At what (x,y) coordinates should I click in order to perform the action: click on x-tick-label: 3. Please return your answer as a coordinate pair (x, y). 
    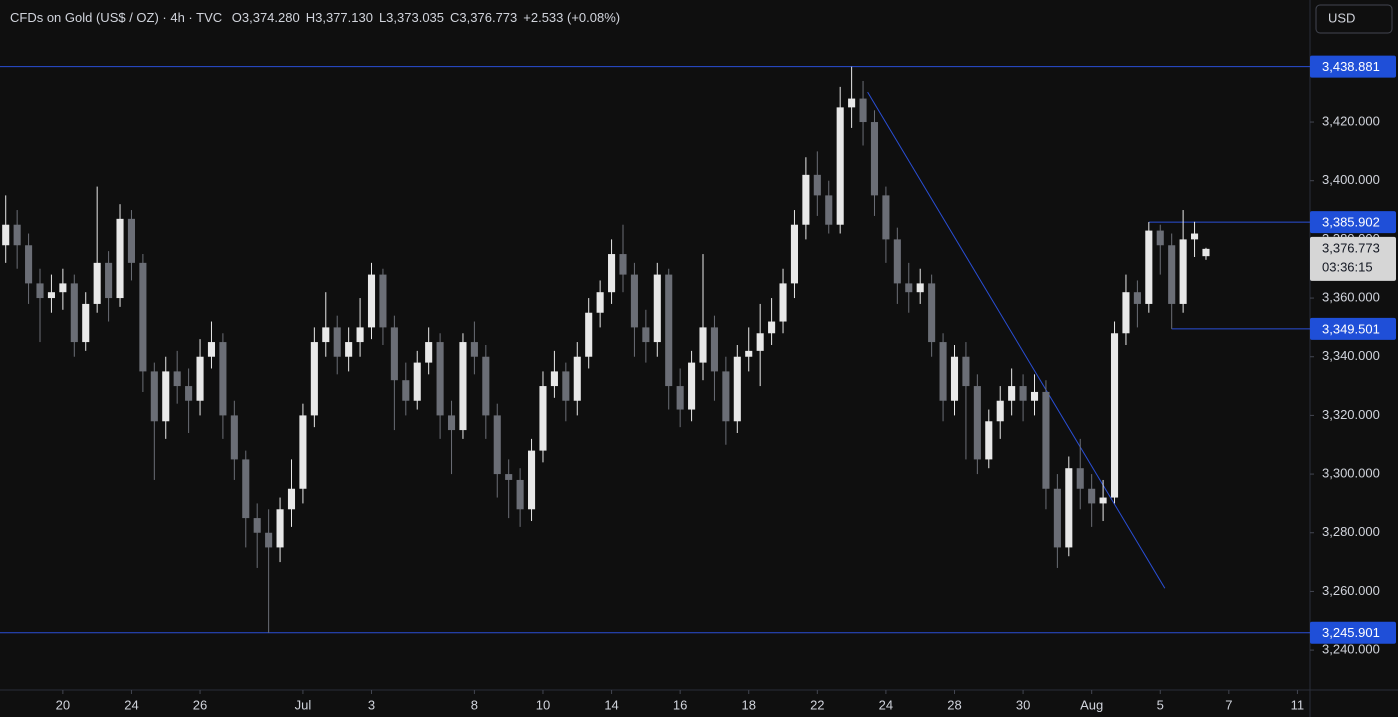
    Looking at the image, I should click on (371, 704).